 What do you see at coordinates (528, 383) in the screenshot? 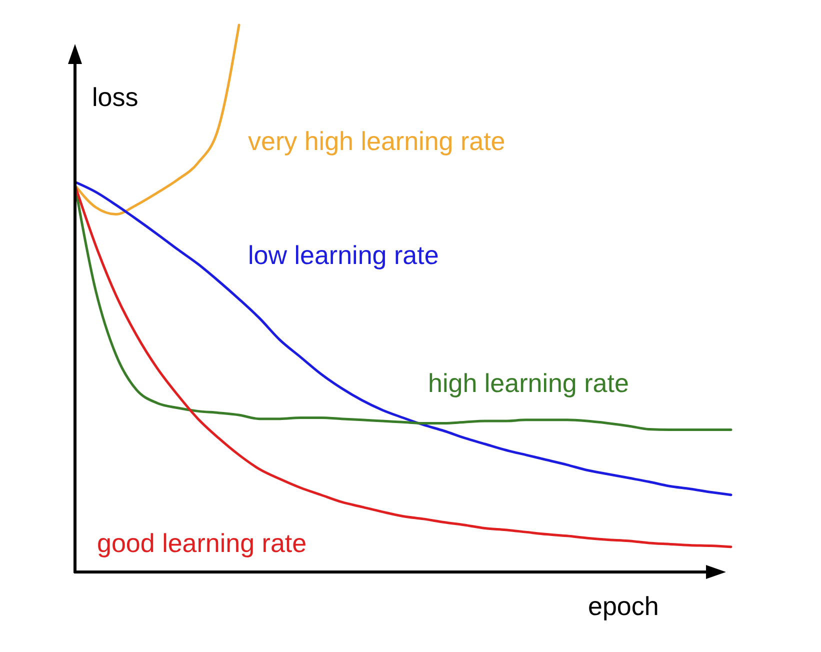
I see `series-label: high learning rate` at bounding box center [528, 383].